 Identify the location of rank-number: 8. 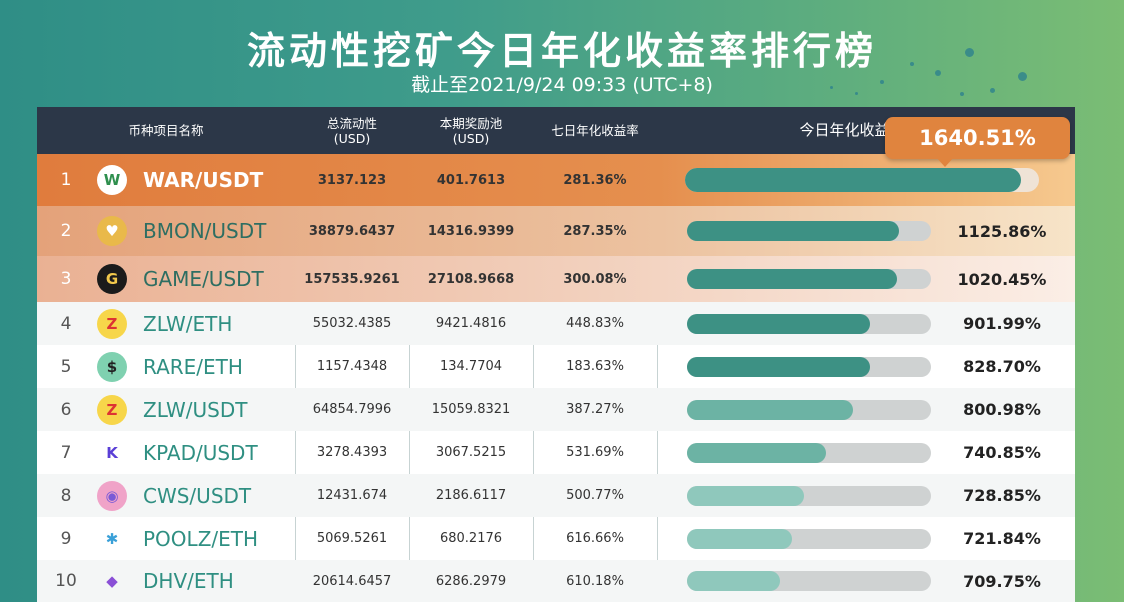
(66, 495).